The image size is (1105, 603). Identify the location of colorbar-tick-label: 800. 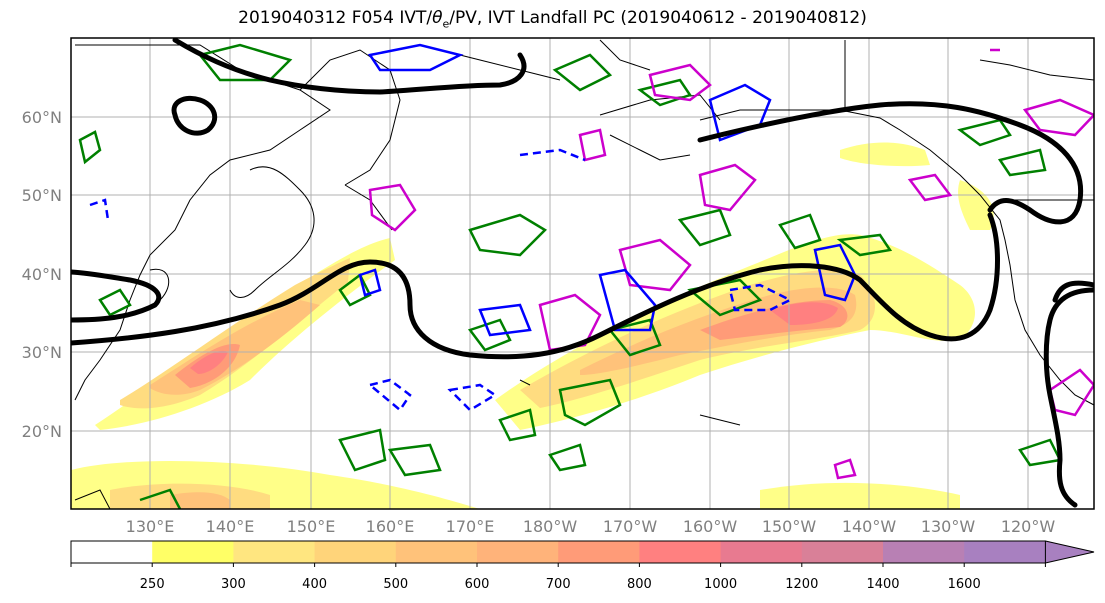
(639, 584).